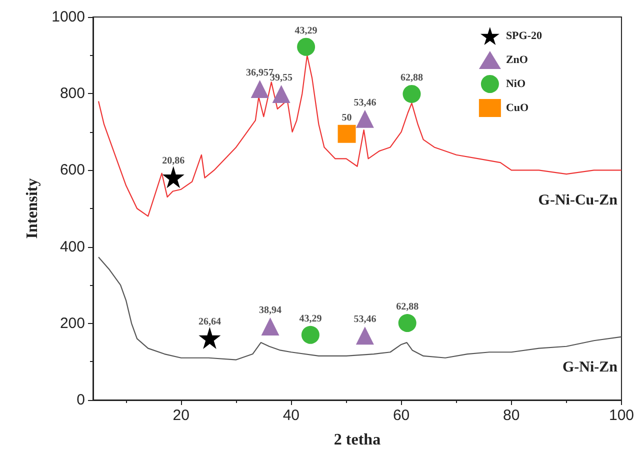  I want to click on y-tick-label: 200, so click(72, 323).